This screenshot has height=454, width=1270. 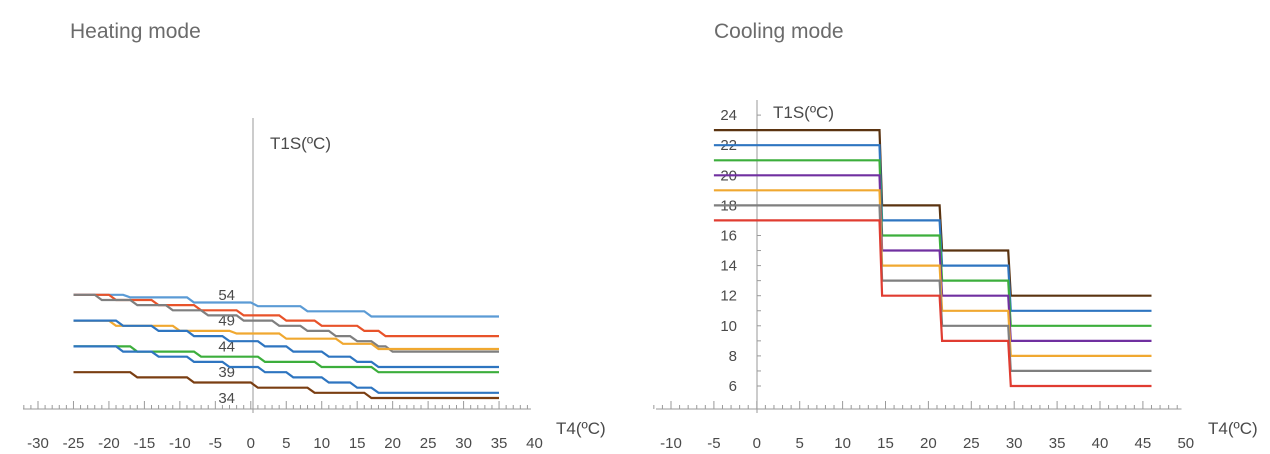 I want to click on cooling-x-tick-label: 0, so click(x=757, y=443).